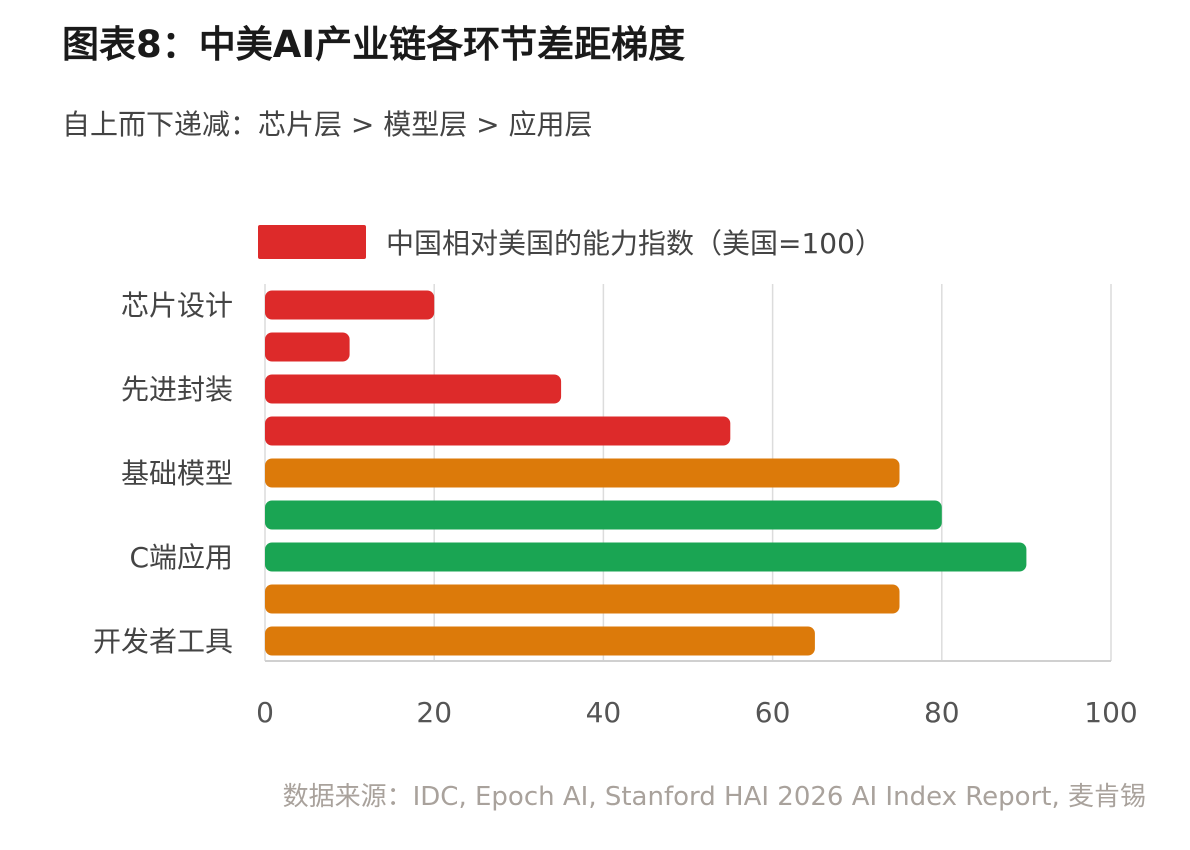 The image size is (1190, 850). I want to click on y-category-label: 基础模型, so click(177, 473).